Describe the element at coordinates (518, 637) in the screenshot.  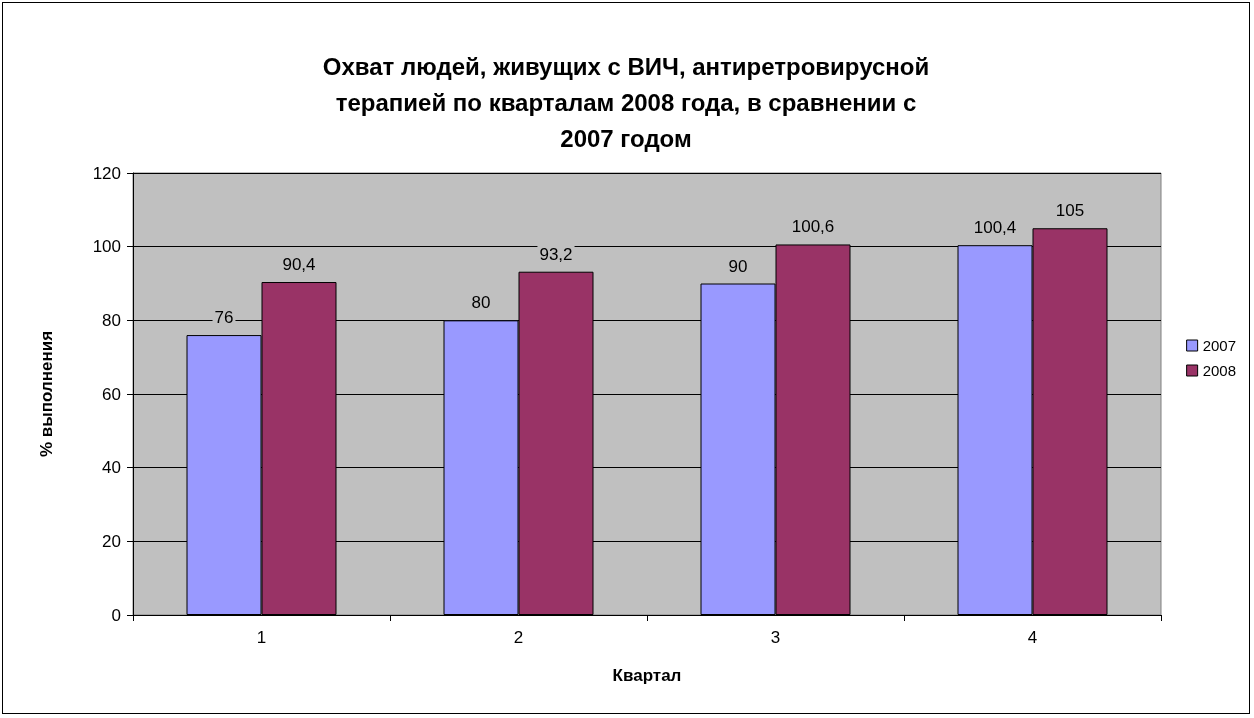
I see `x-tick-label: 2` at that location.